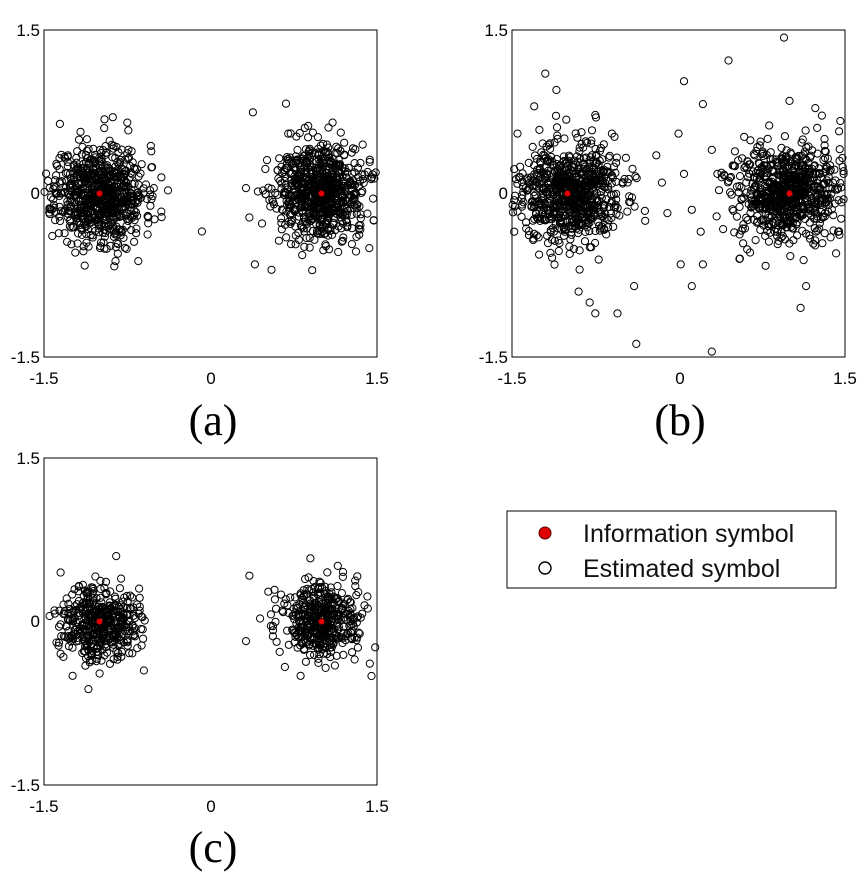 The height and width of the screenshot is (877, 865). I want to click on information-symbol-point, so click(567, 193).